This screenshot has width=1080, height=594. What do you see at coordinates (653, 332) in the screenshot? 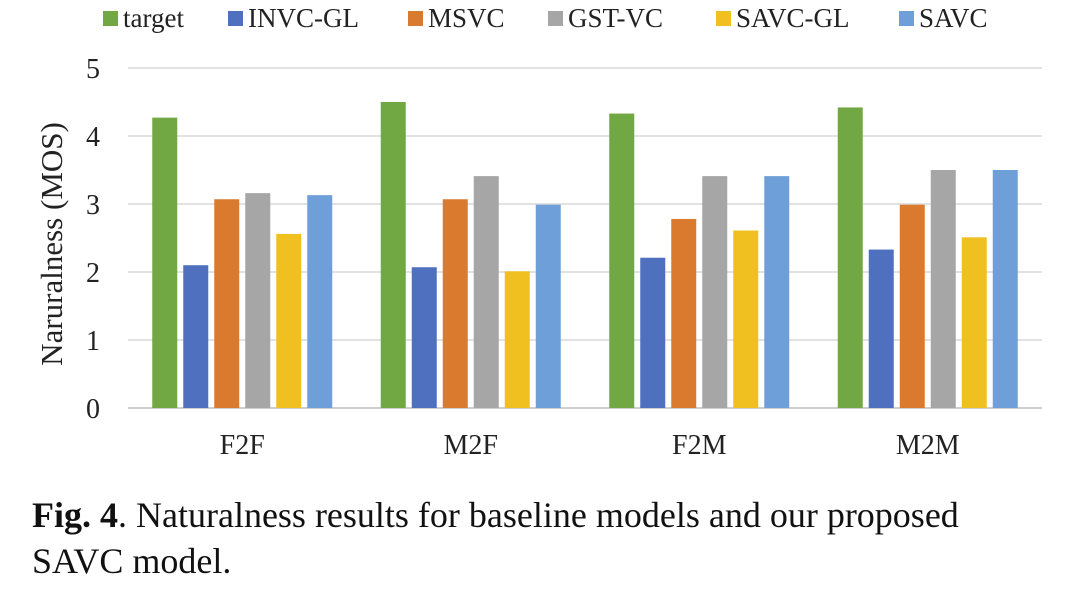
I see `bar-invc-gl-f2m` at bounding box center [653, 332].